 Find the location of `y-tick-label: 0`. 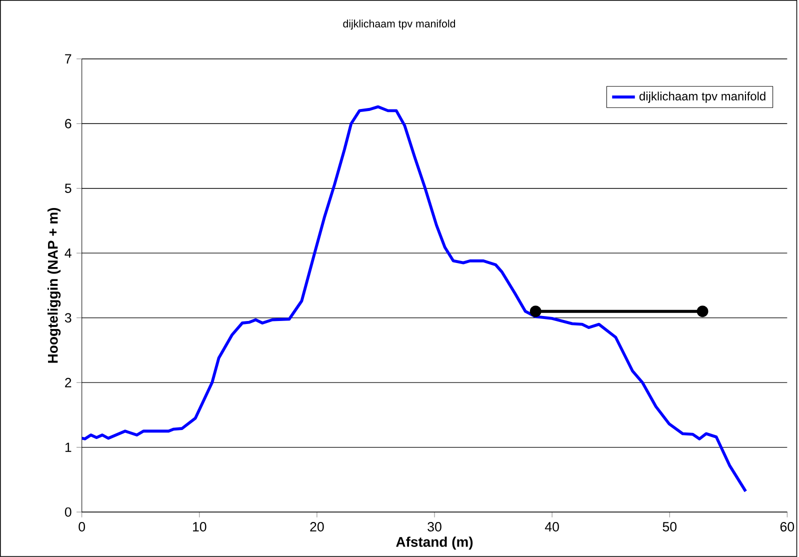

y-tick-label: 0 is located at coordinates (68, 512).